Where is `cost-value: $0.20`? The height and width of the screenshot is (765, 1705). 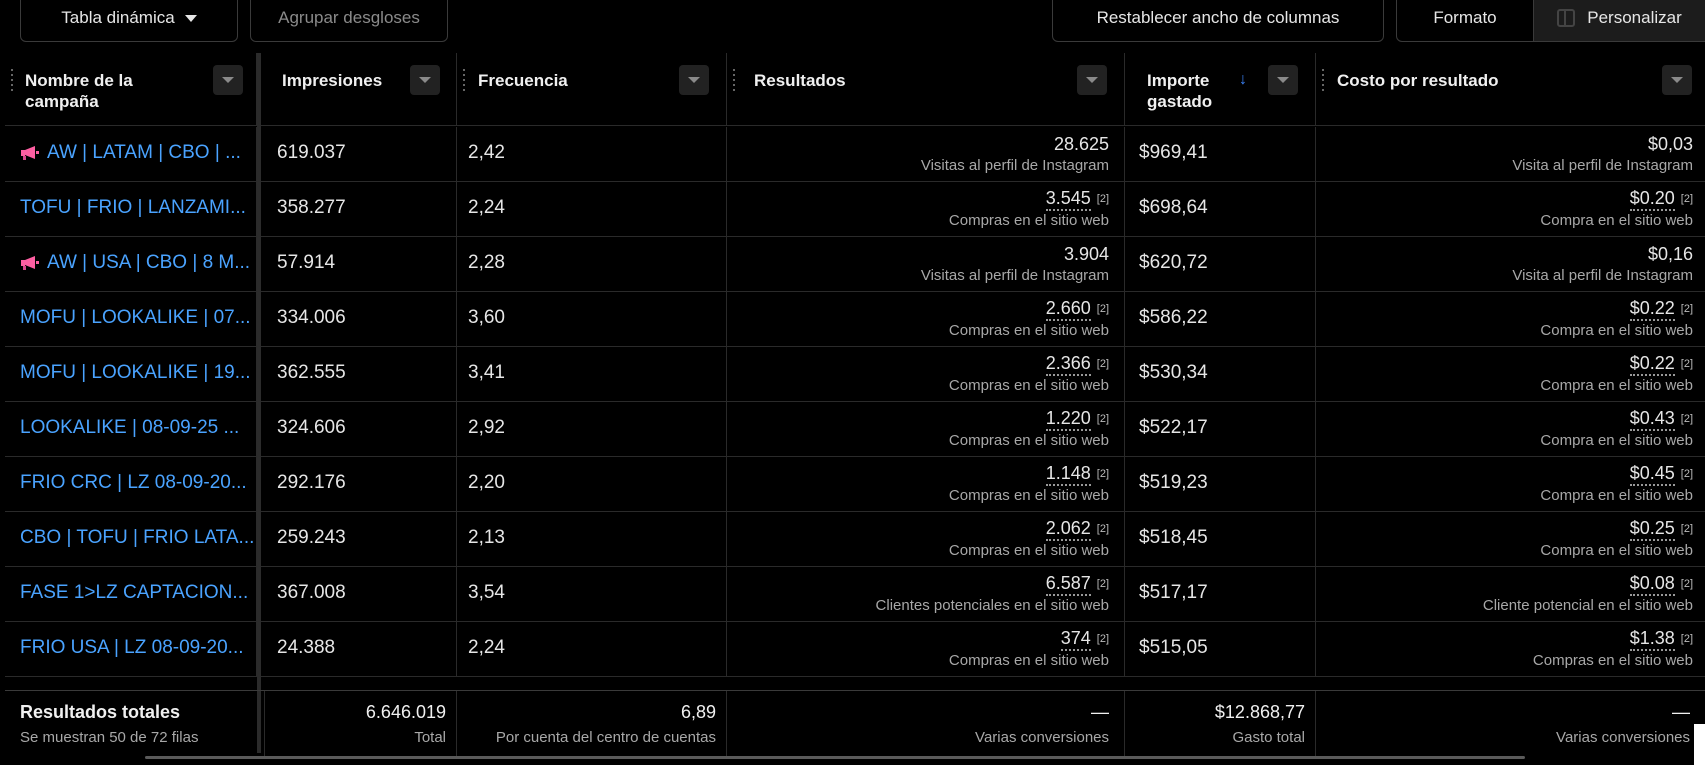
cost-value: $0.20 is located at coordinates (1652, 199).